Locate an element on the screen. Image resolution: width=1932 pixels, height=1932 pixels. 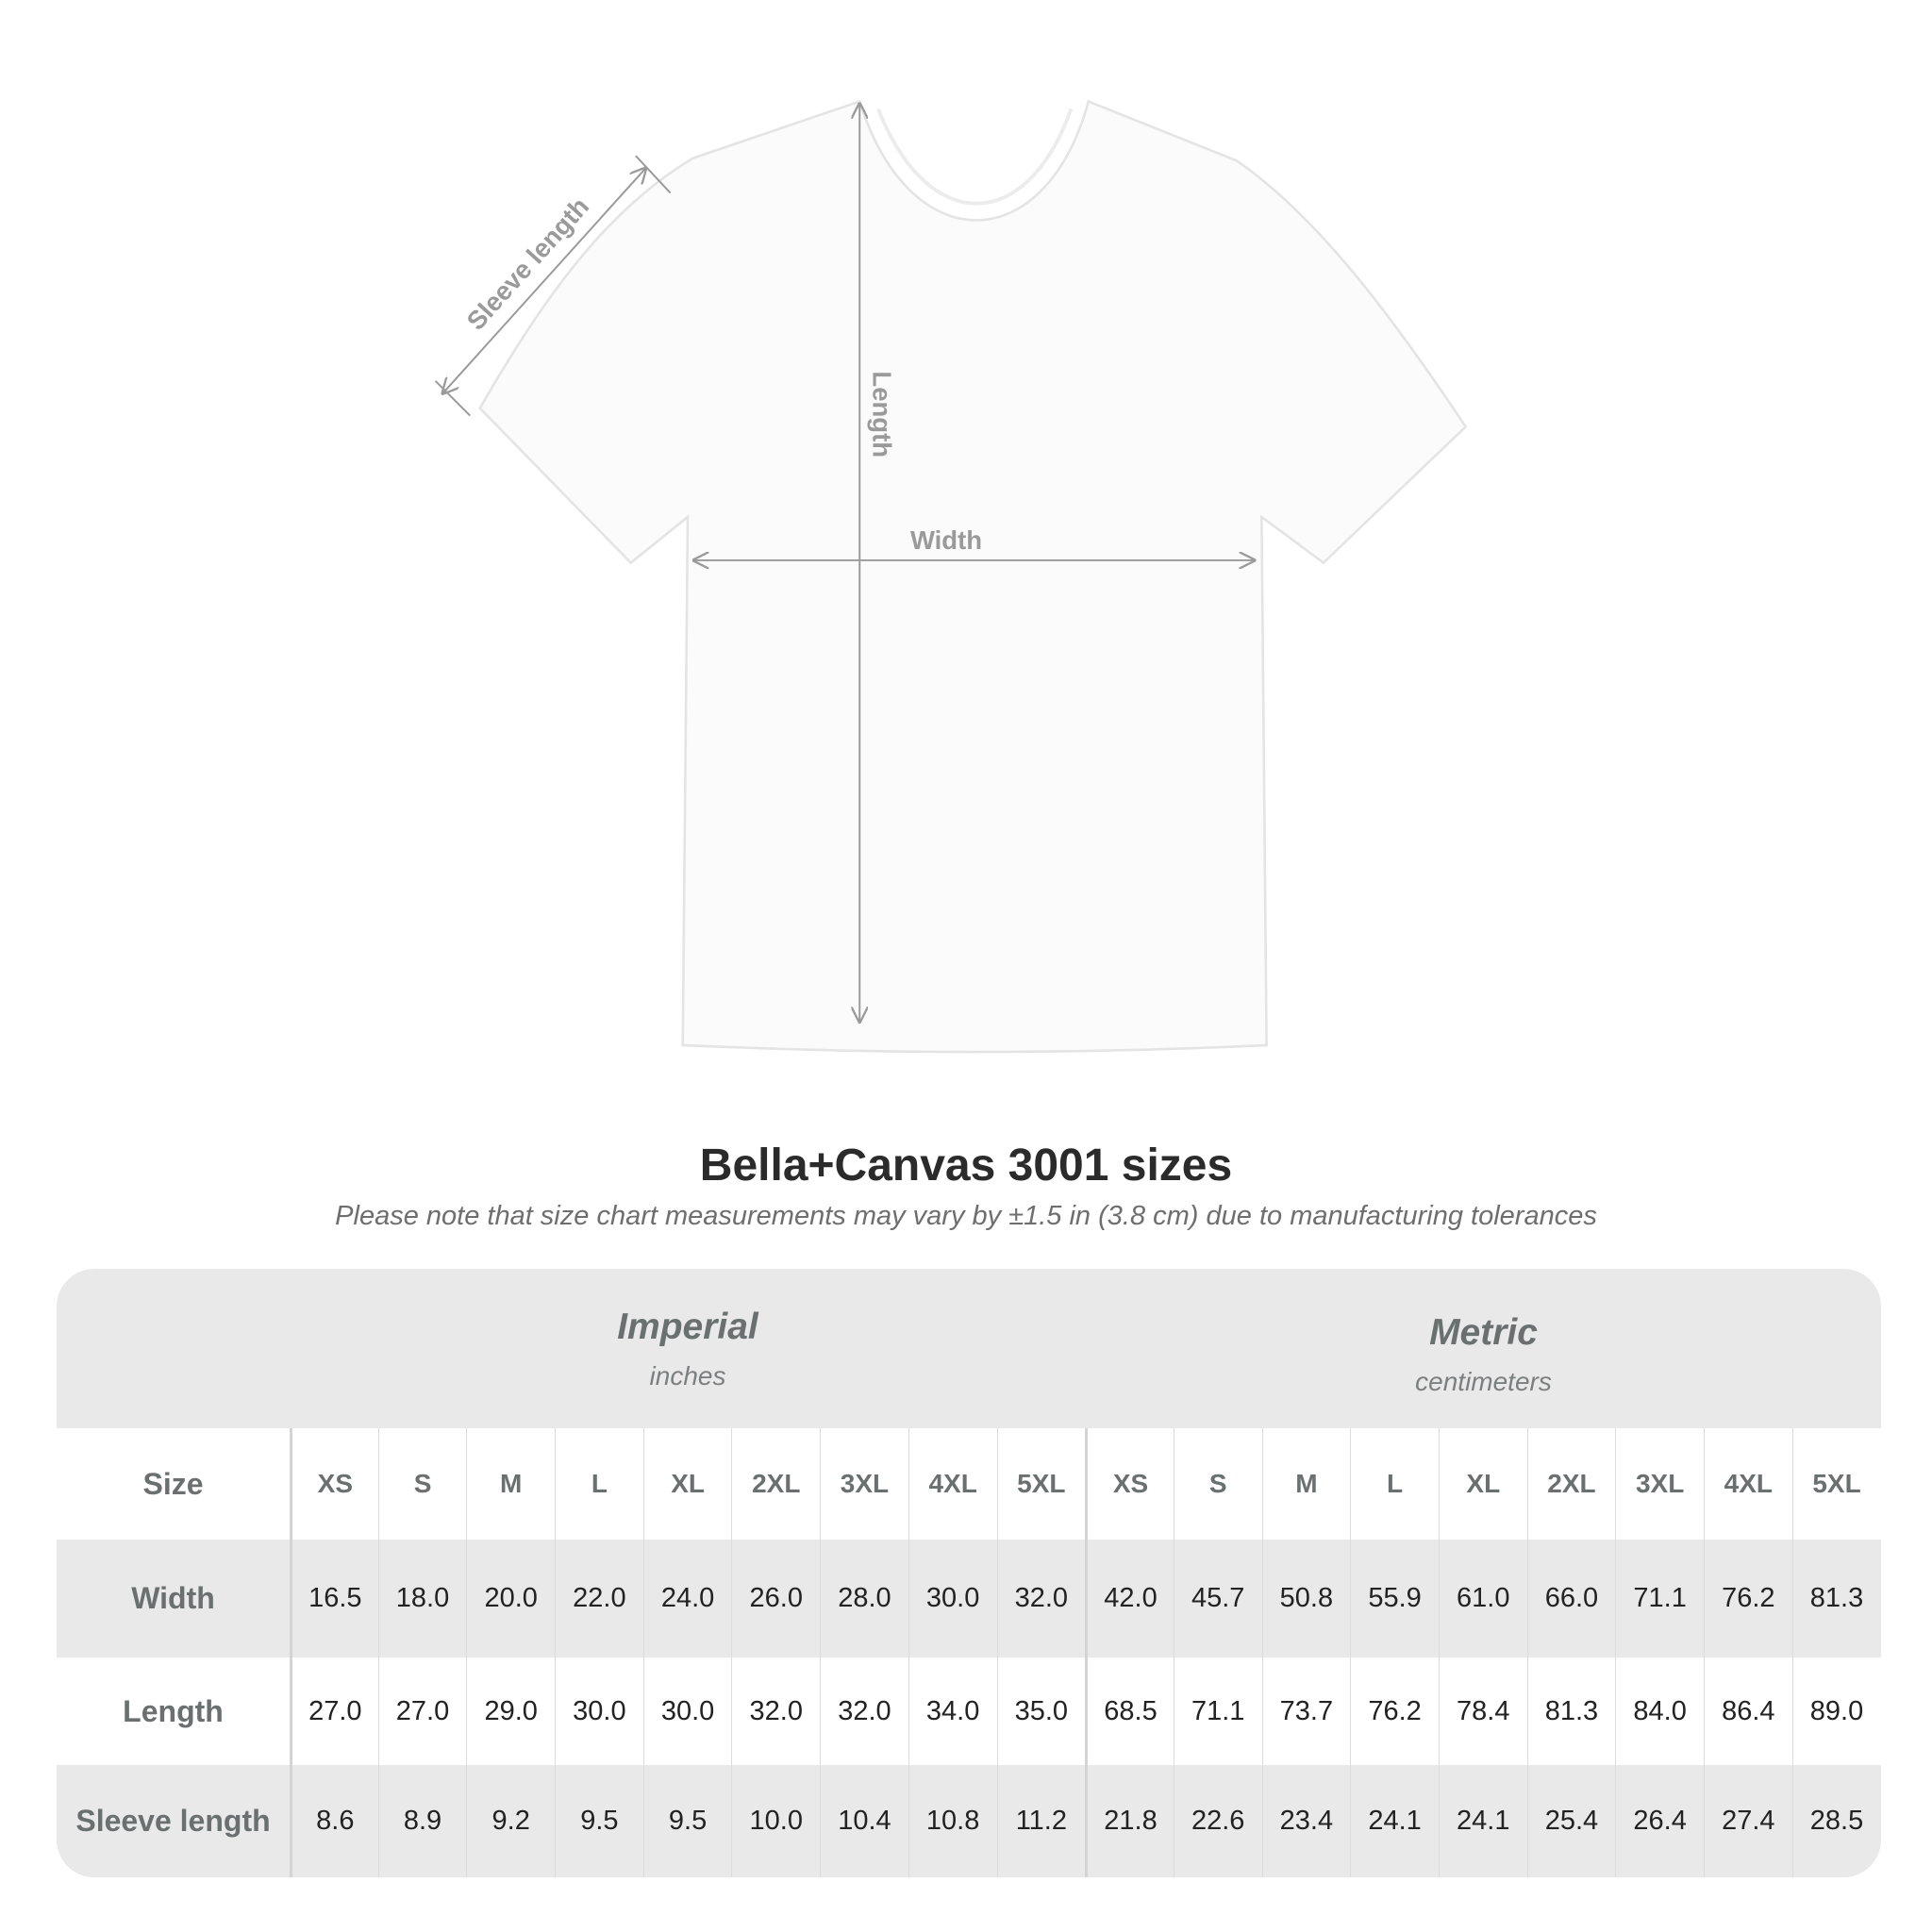
imperial-unit: inches is located at coordinates (687, 1376).